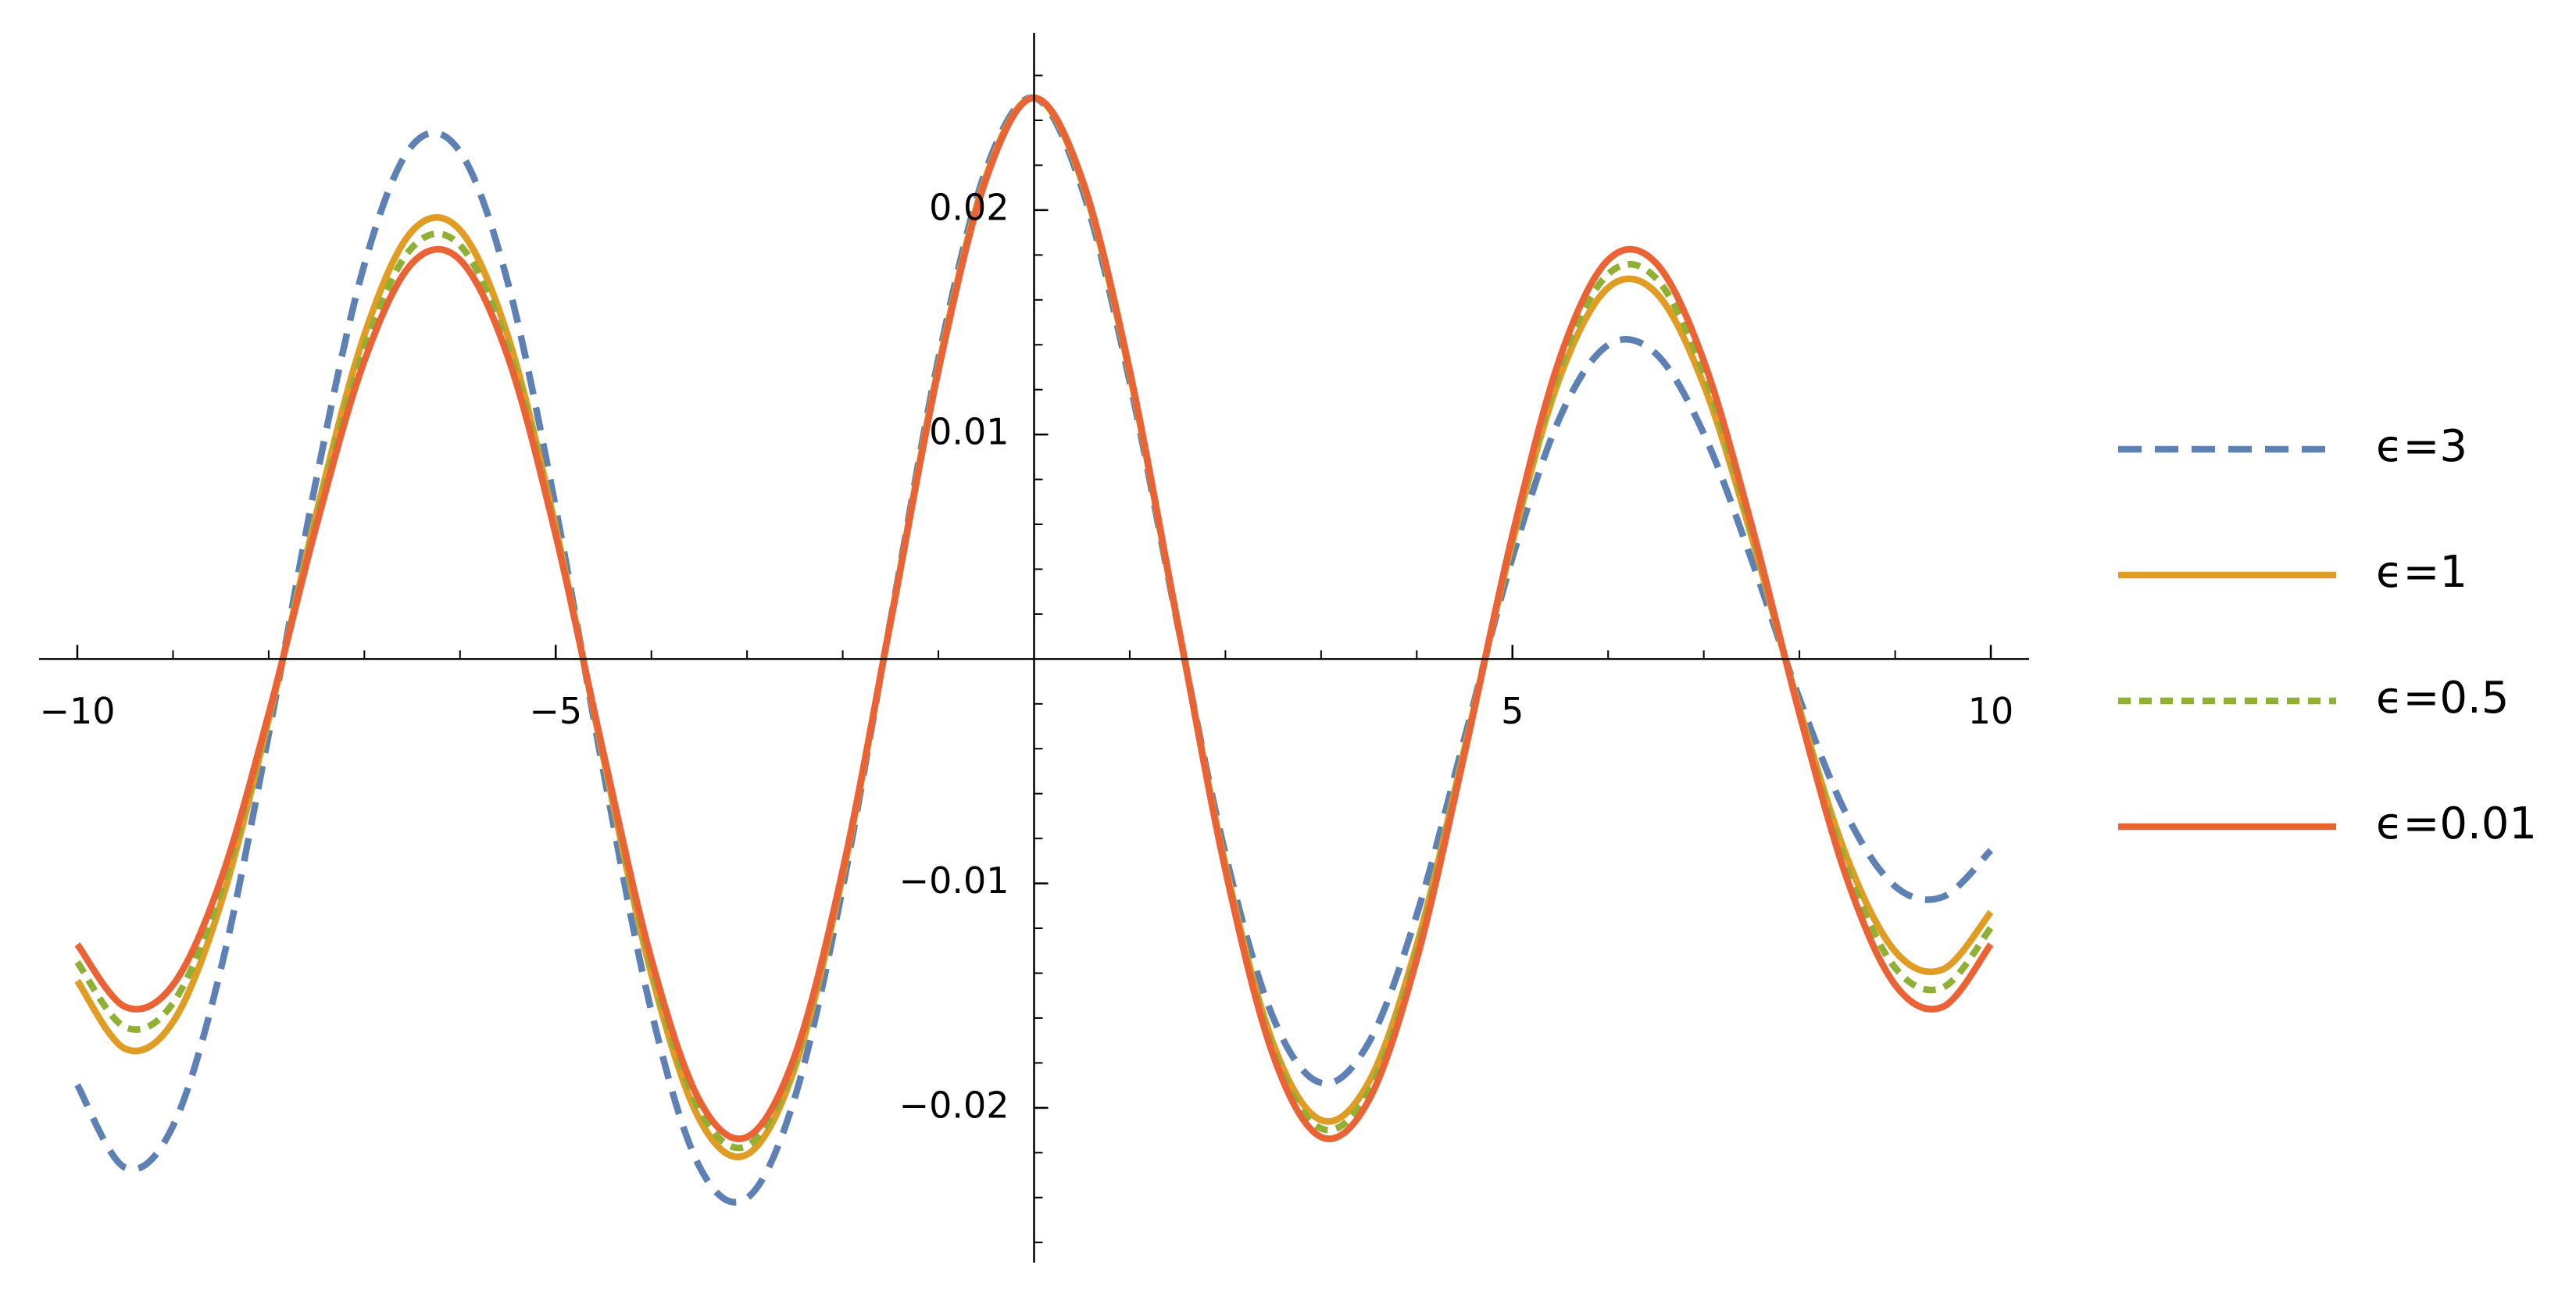 The height and width of the screenshot is (1290, 2576). Describe the element at coordinates (2422, 572) in the screenshot. I see `legend-label: ϵ=1` at that location.